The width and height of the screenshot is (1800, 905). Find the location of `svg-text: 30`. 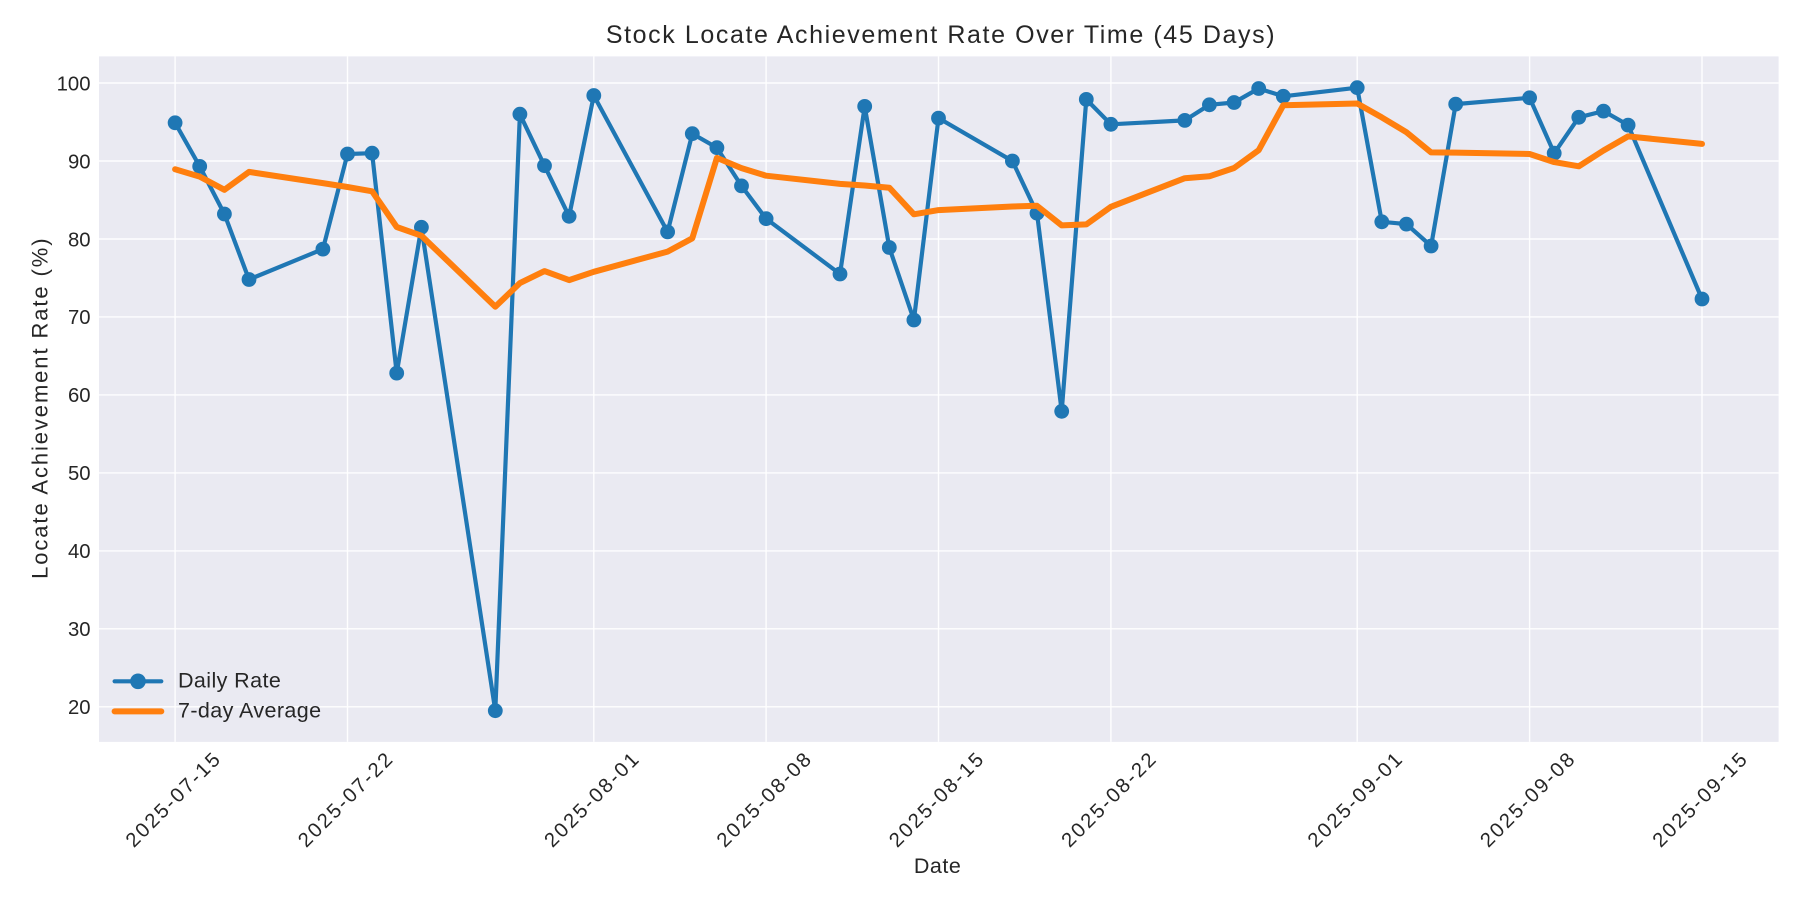

svg-text: 30 is located at coordinates (79, 630).